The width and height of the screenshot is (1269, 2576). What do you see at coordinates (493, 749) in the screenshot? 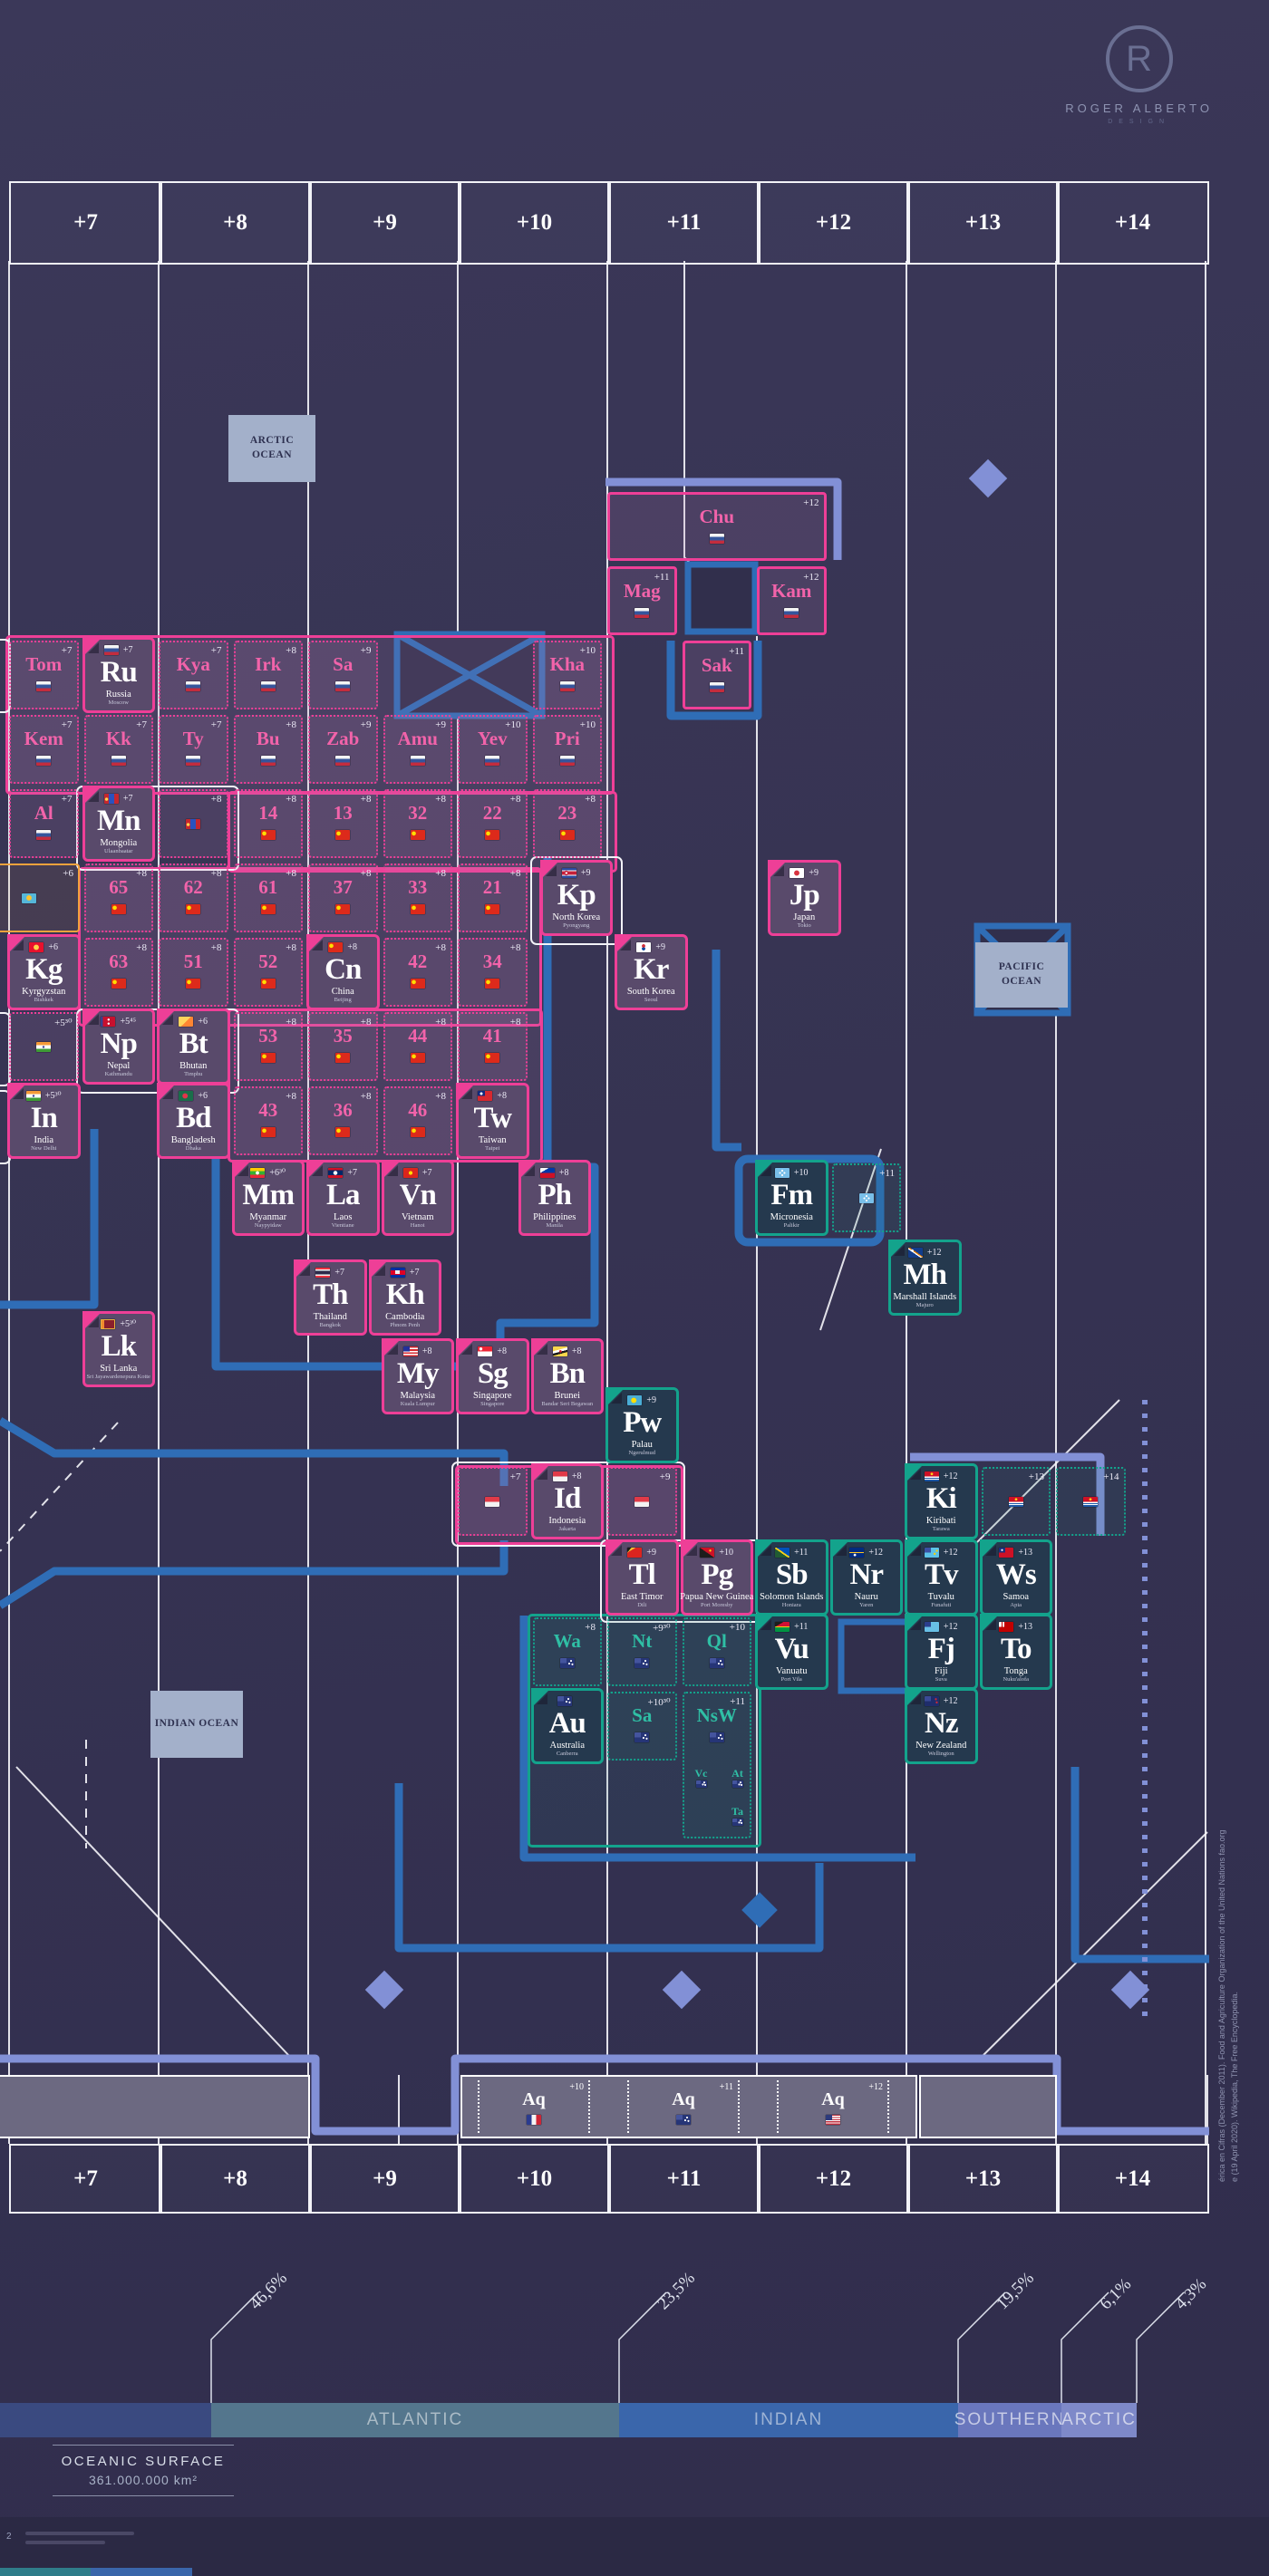
I see `cell-Yev: +10 Yev` at bounding box center [493, 749].